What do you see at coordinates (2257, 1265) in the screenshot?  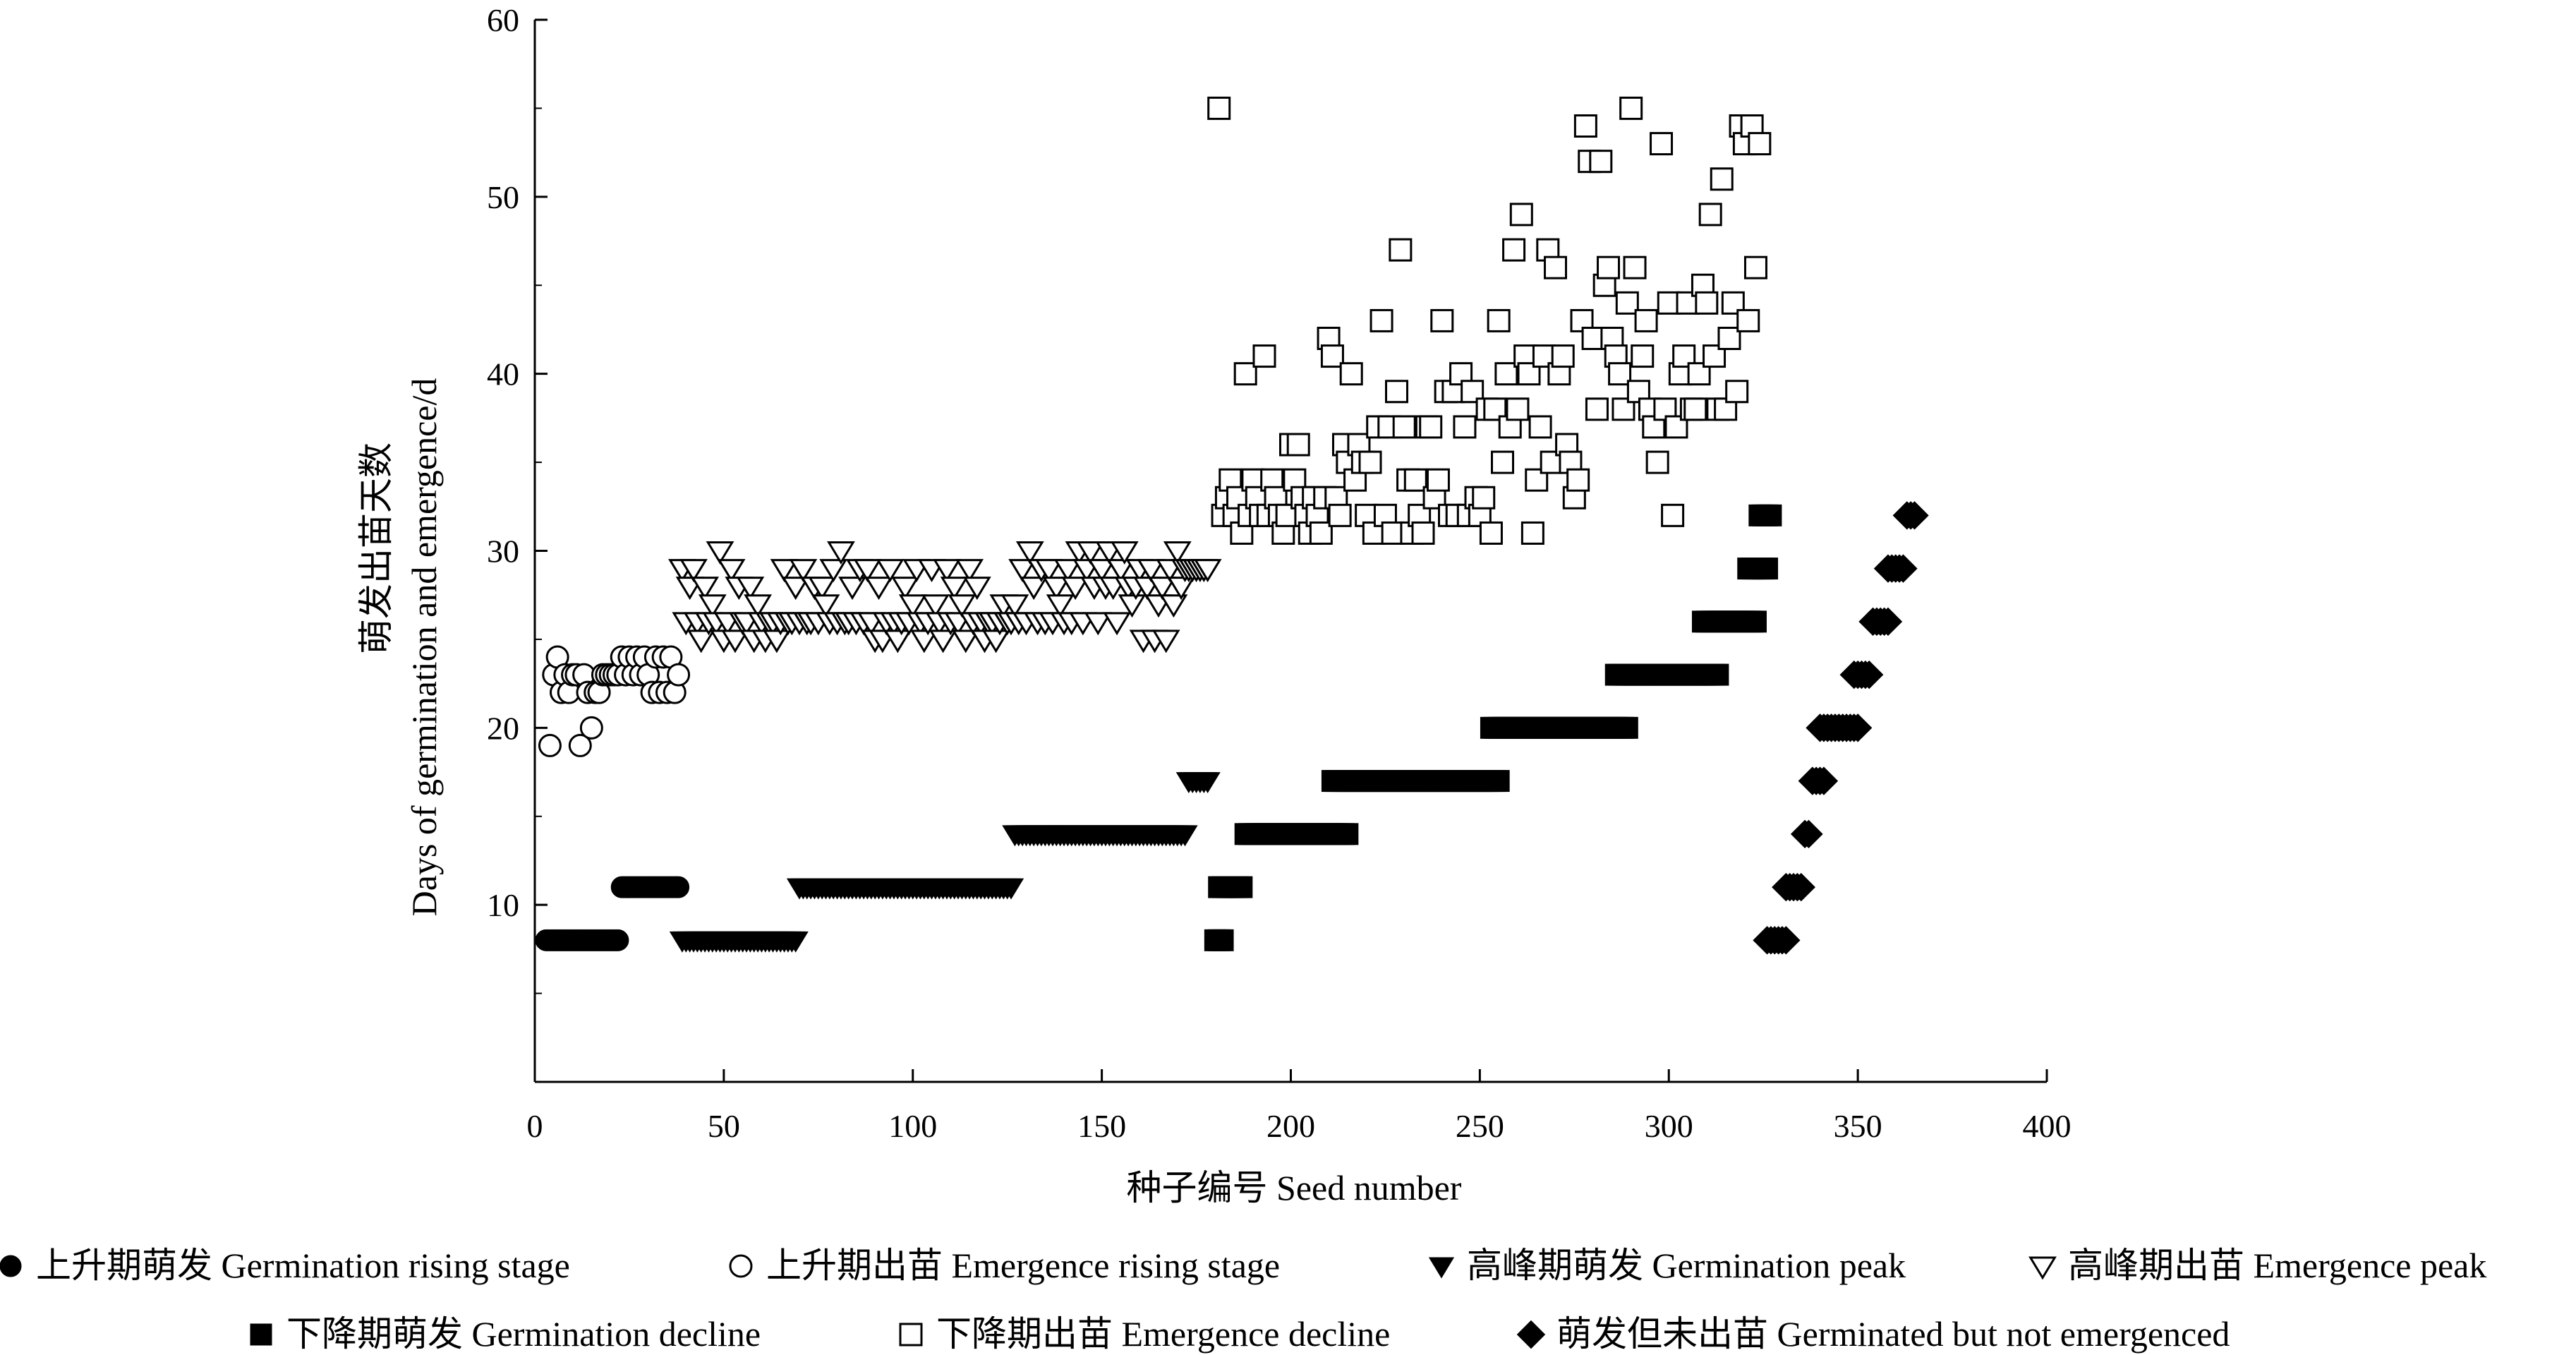 I see `legend-row1-item: 高峰期出苗 Emergence peak` at bounding box center [2257, 1265].